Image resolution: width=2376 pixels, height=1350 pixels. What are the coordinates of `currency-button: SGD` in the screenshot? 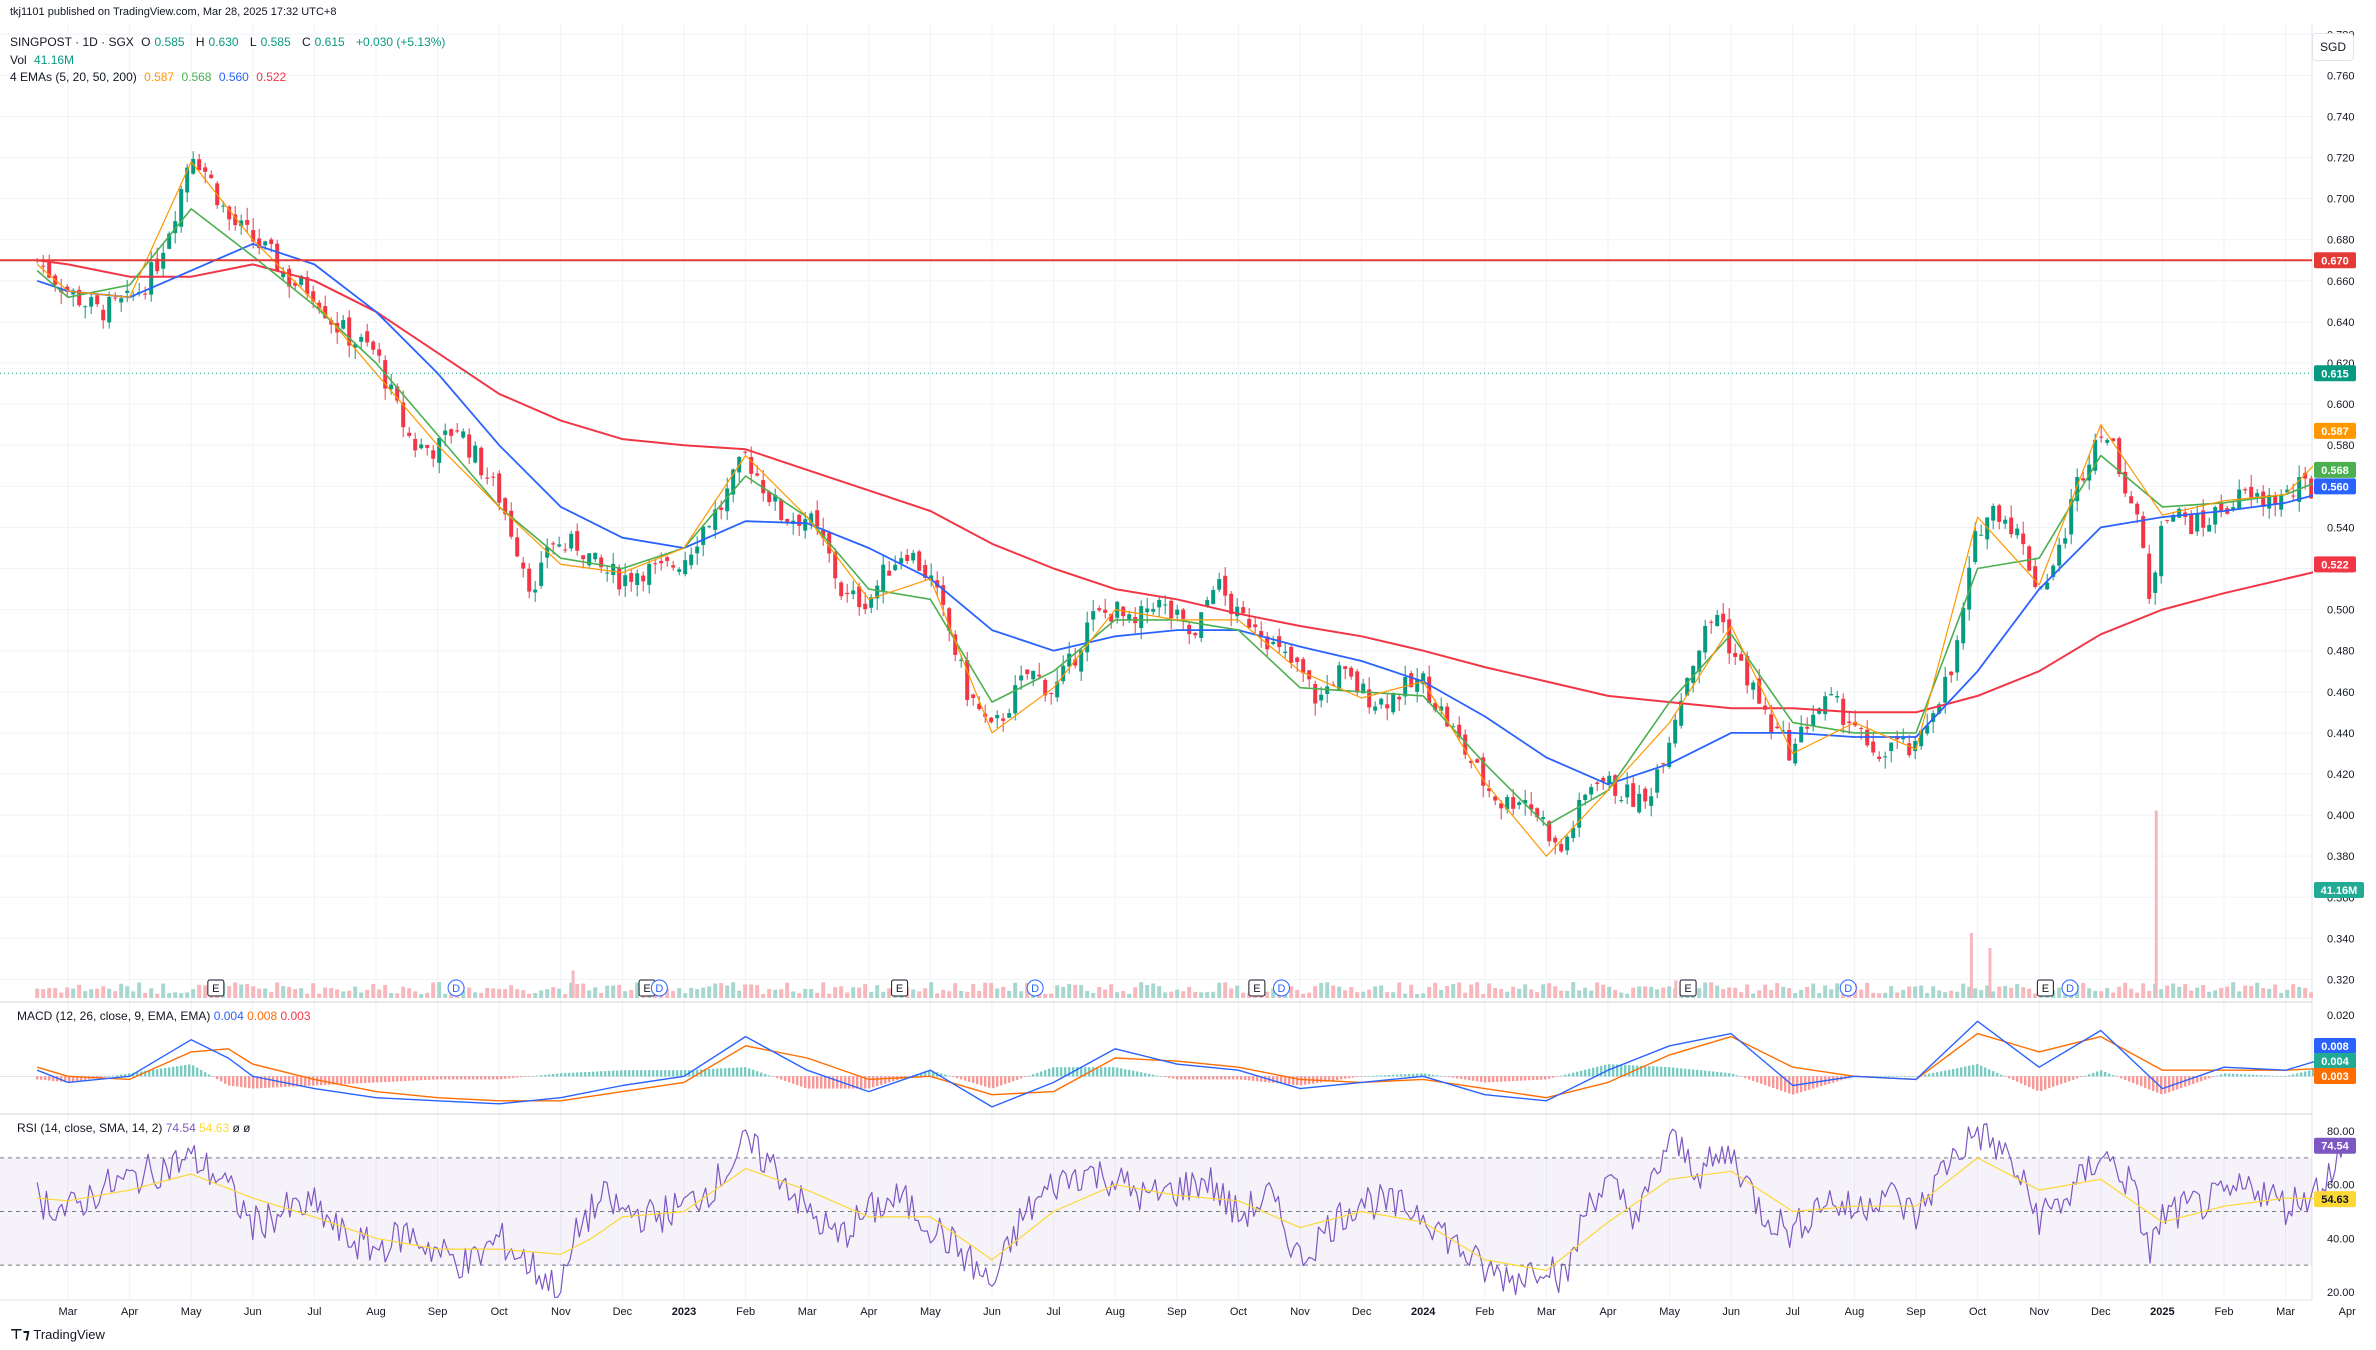 It's located at (2333, 47).